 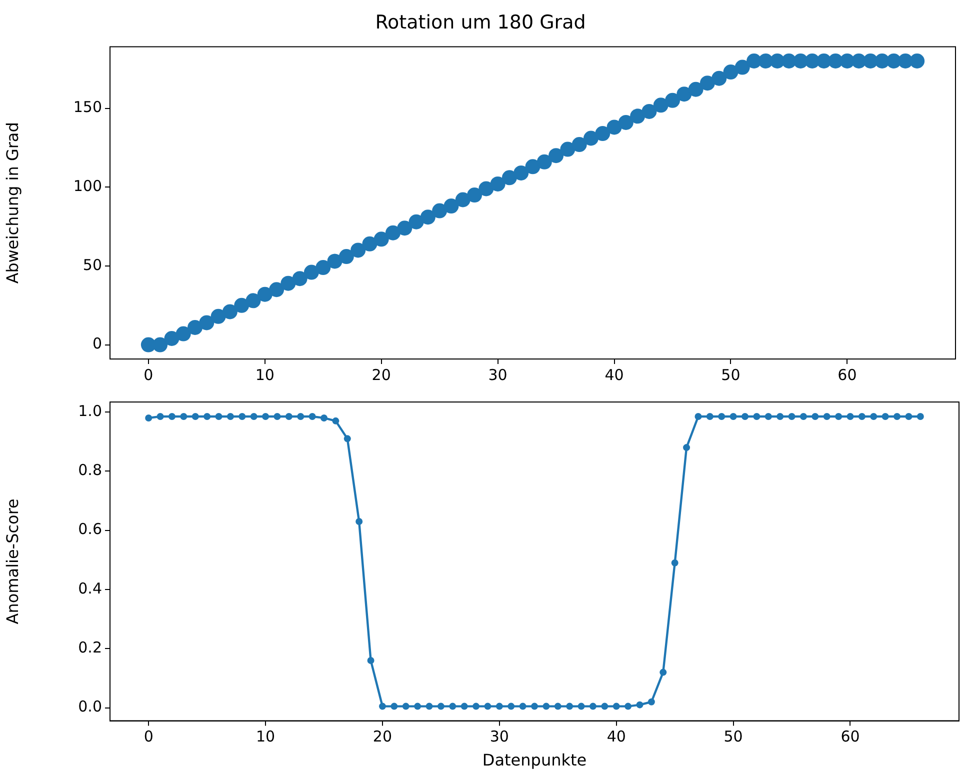 I want to click on y-tick-label: 0.6, so click(x=90, y=529).